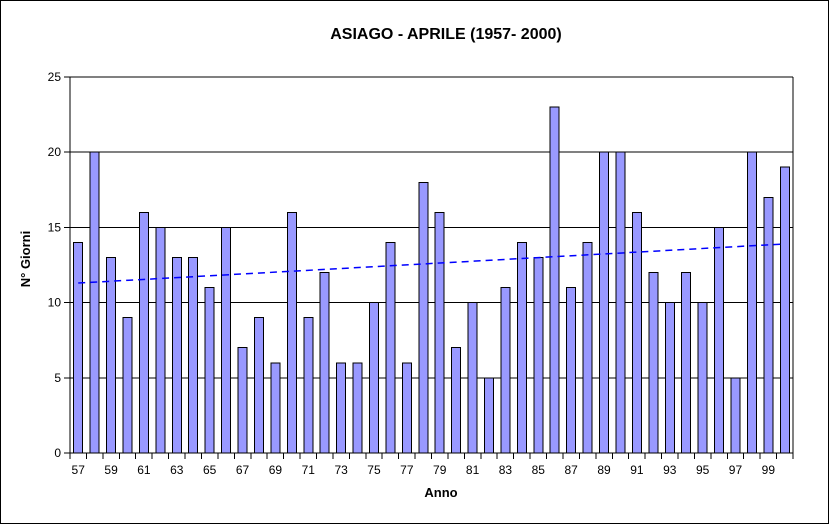 The height and width of the screenshot is (524, 829). I want to click on x-tick-label-85: 85, so click(539, 470).